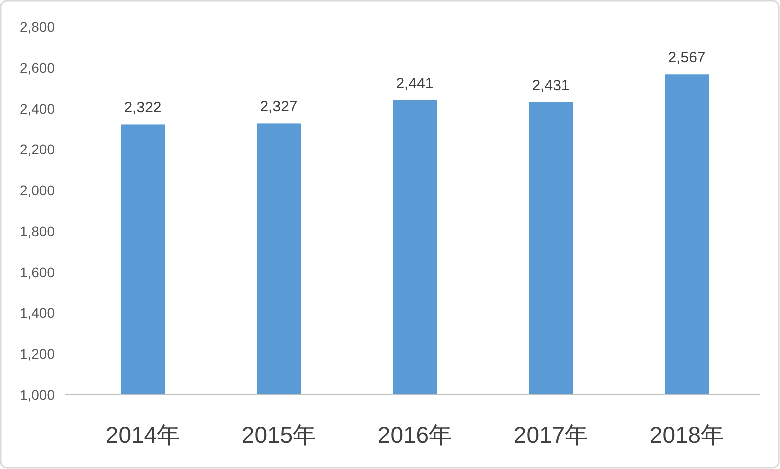 Image resolution: width=780 pixels, height=469 pixels. What do you see at coordinates (38, 190) in the screenshot?
I see `y-tick-label: 2,000` at bounding box center [38, 190].